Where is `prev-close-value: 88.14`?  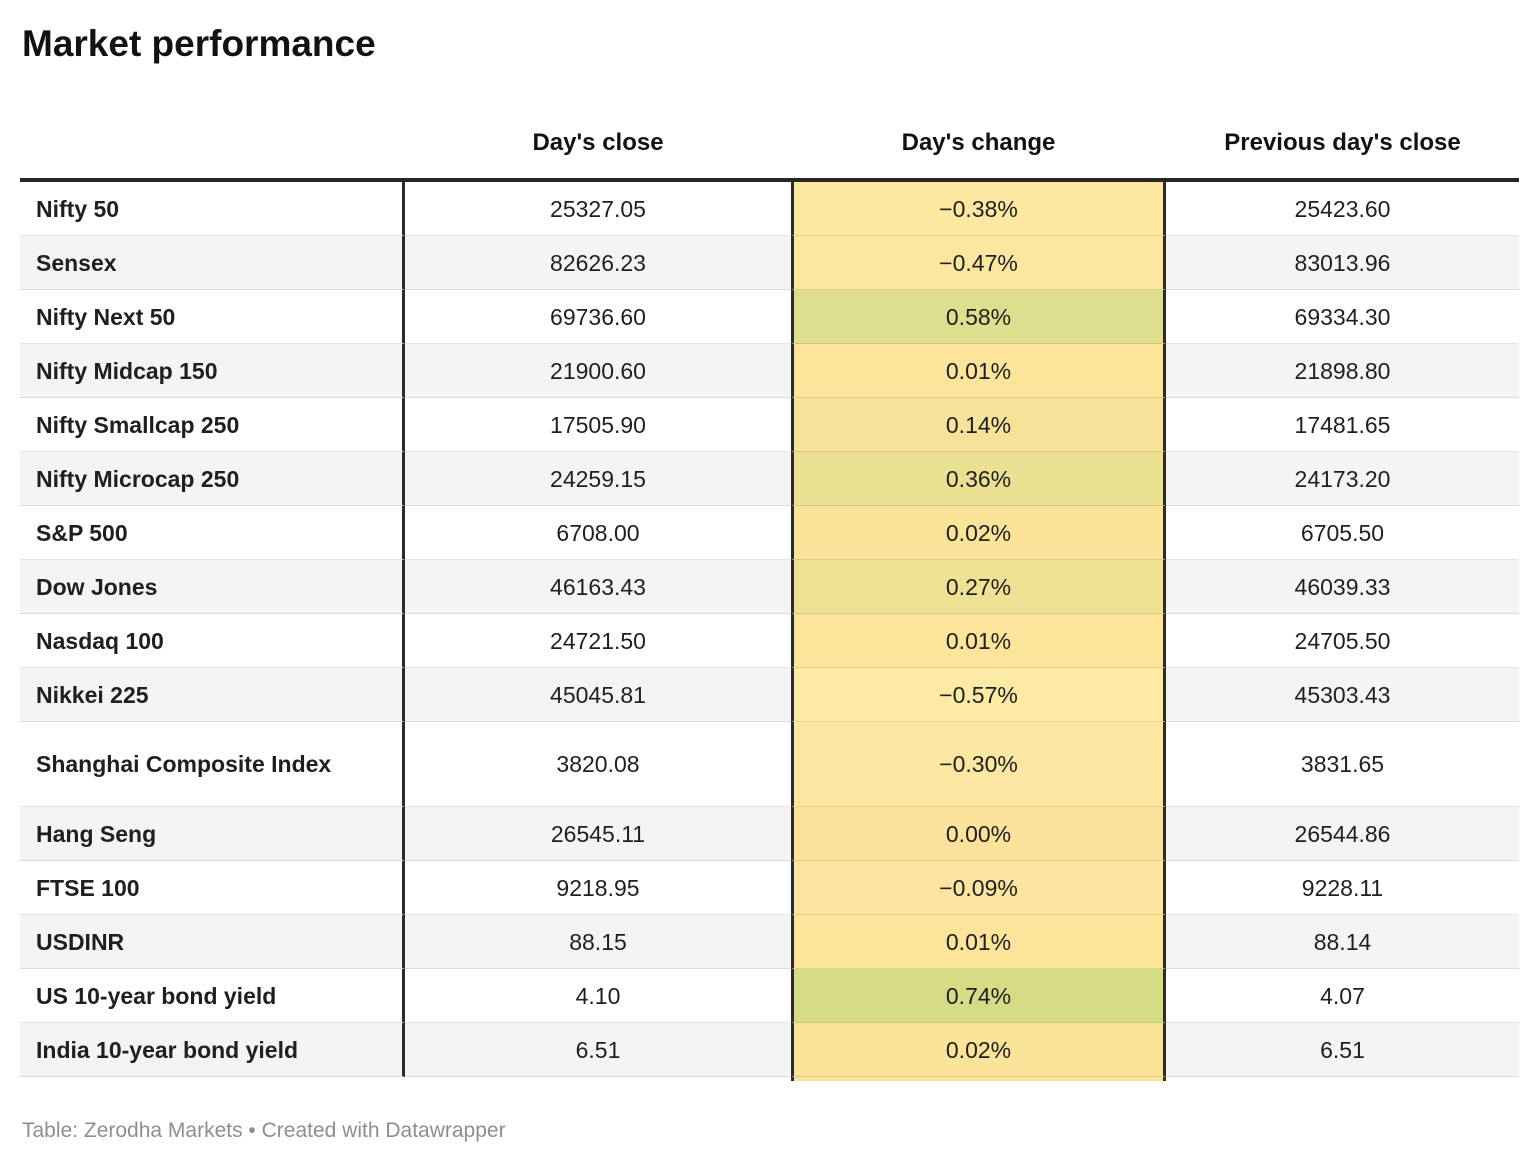 prev-close-value: 88.14 is located at coordinates (1342, 942).